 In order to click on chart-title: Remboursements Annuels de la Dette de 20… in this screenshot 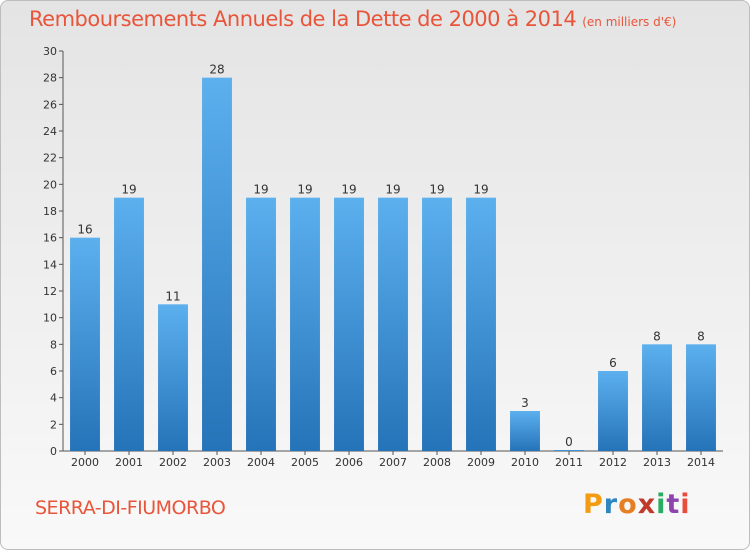, I will do `click(352, 19)`.